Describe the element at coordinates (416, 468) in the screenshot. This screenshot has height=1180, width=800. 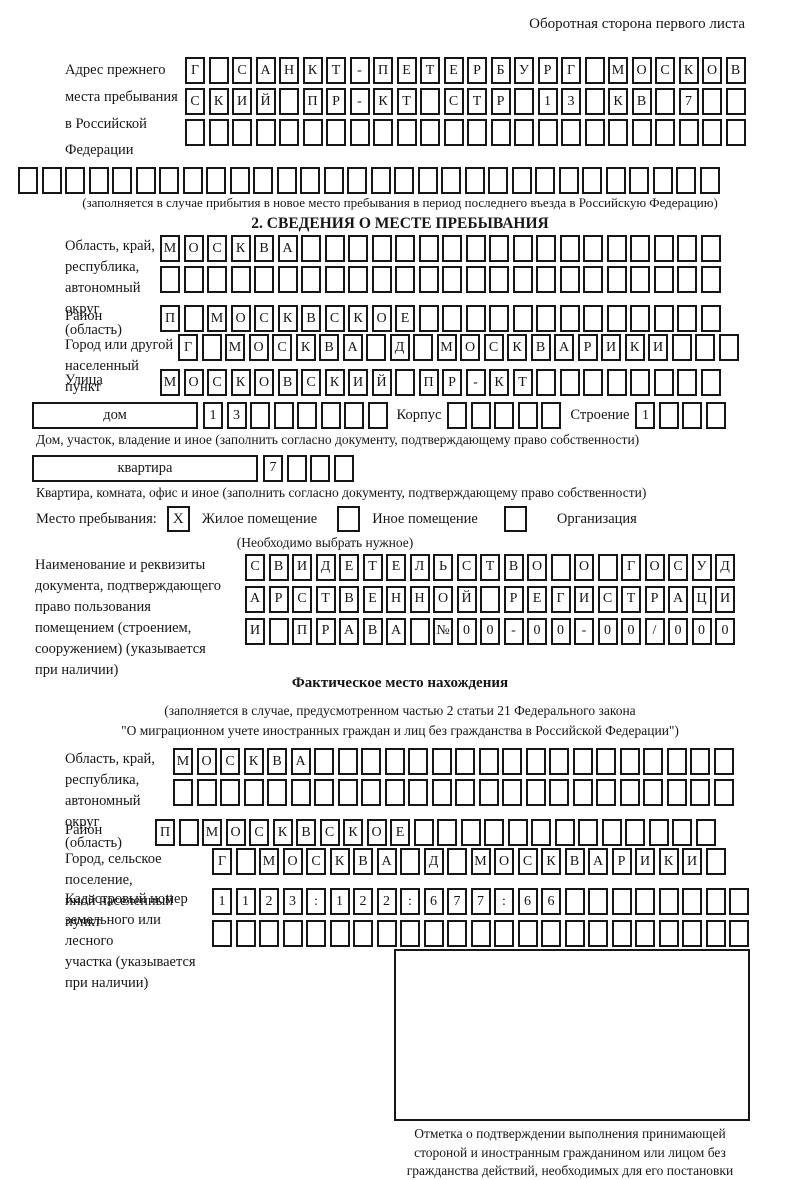
I see `apartment-row: квартира 7` at that location.